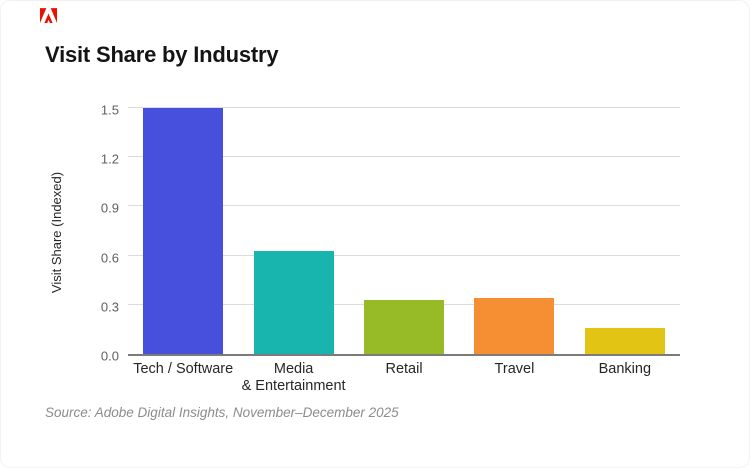 The width and height of the screenshot is (750, 468). Describe the element at coordinates (404, 369) in the screenshot. I see `x-axis-label: Retail` at that location.